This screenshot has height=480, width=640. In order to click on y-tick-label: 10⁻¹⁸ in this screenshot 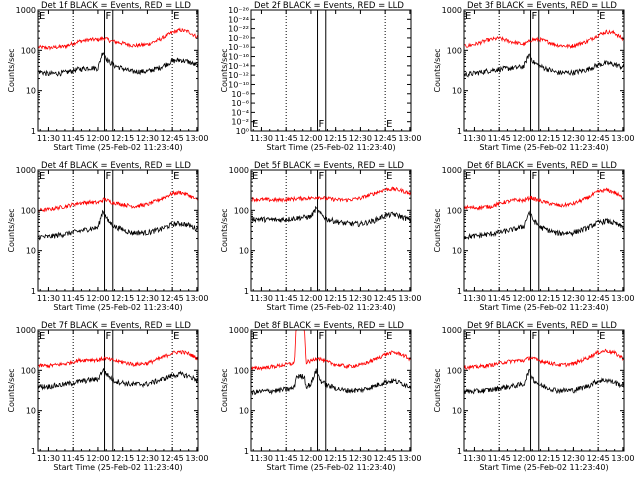, I will do `click(238, 47)`.